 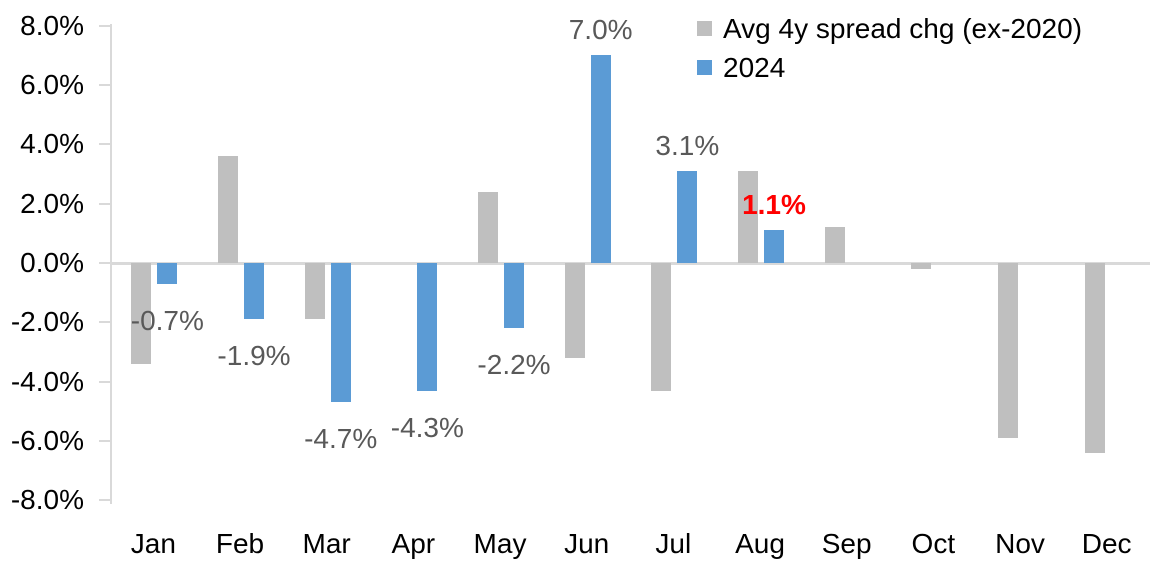 What do you see at coordinates (587, 543) in the screenshot?
I see `x-axis-label-jun: Jun` at bounding box center [587, 543].